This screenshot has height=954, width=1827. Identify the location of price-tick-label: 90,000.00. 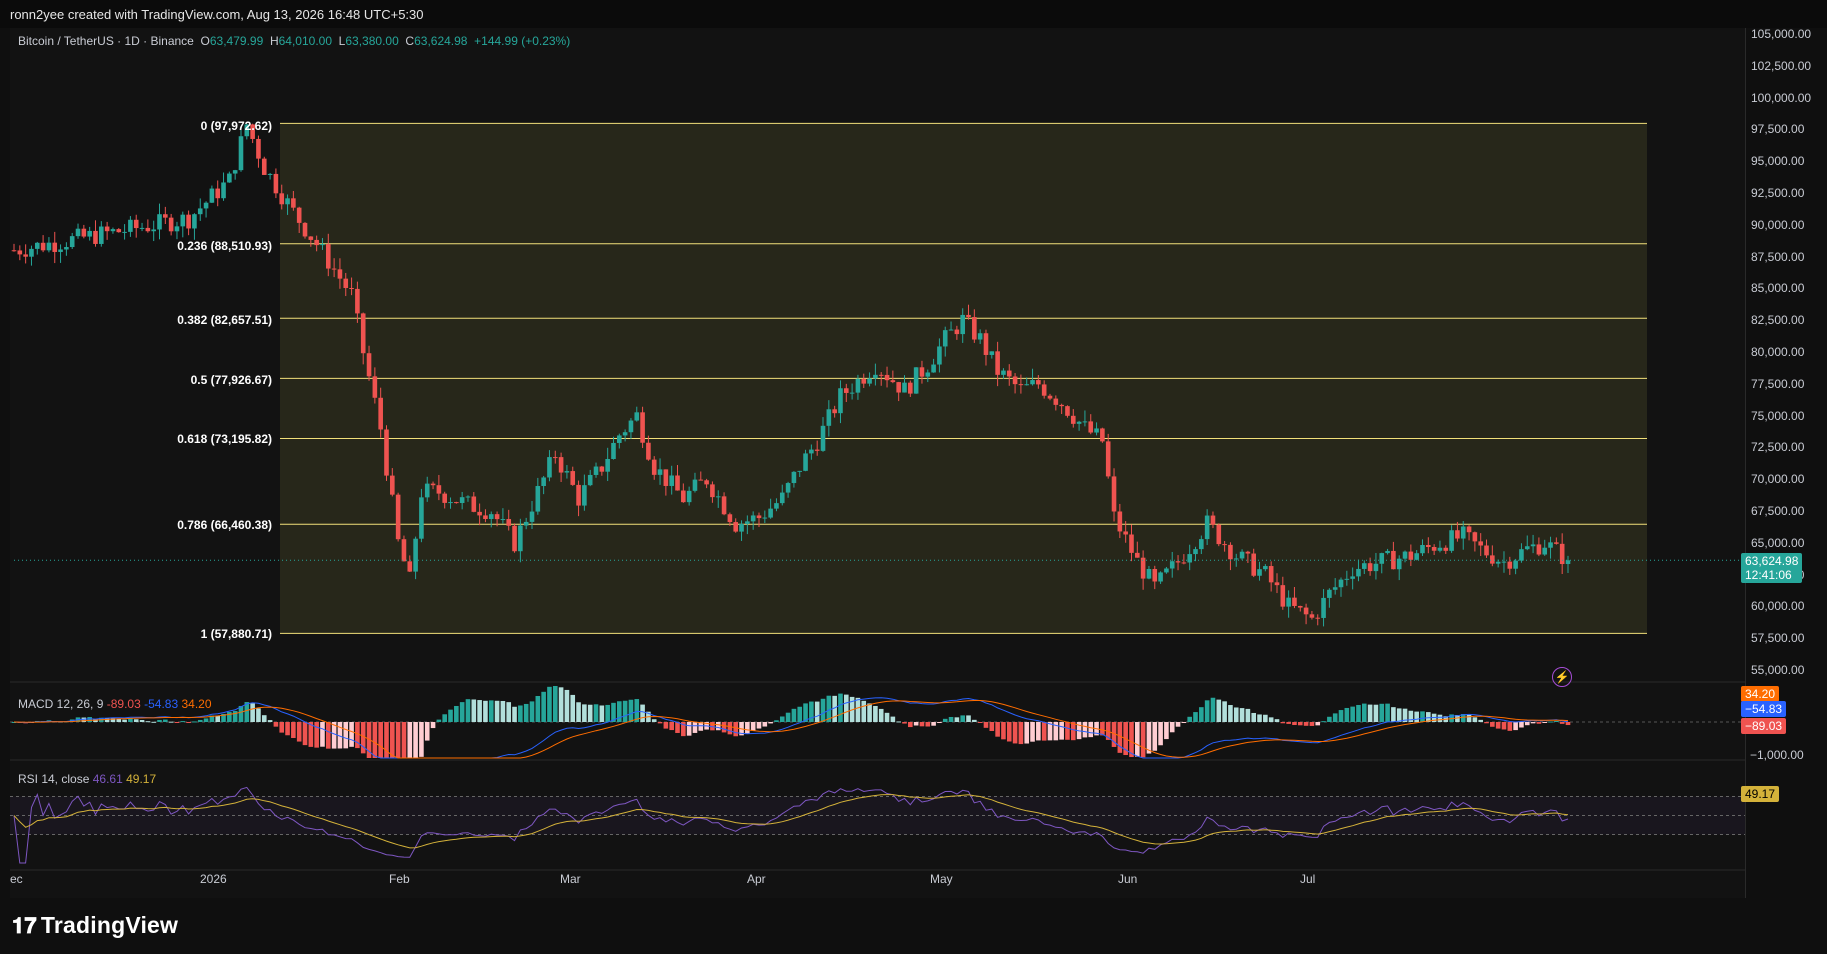
(1778, 224).